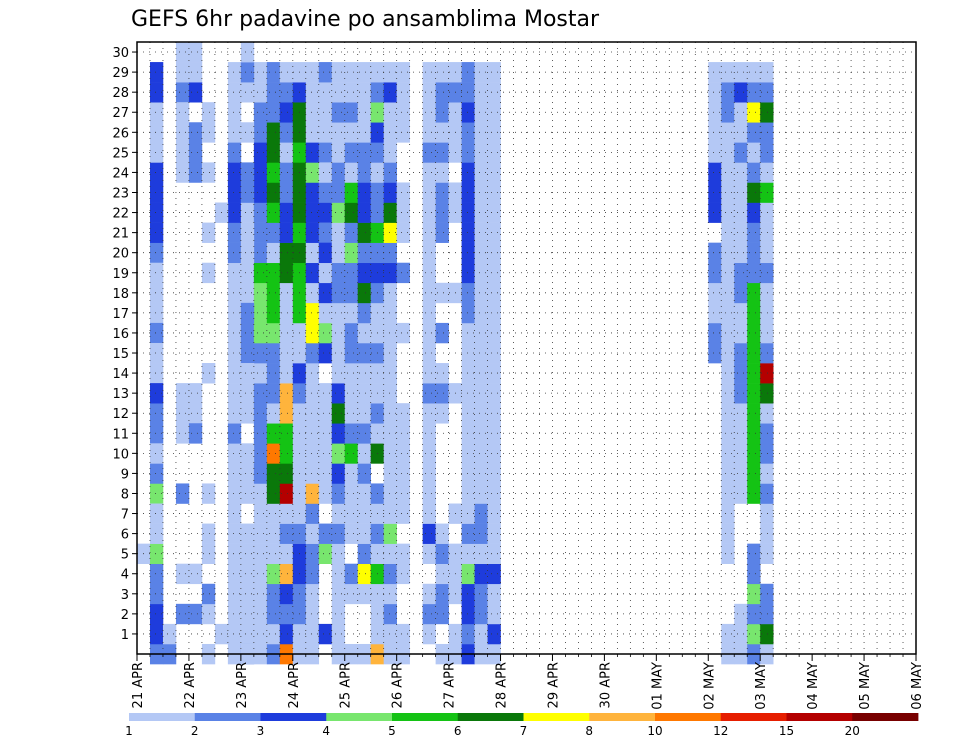 The height and width of the screenshot is (742, 960). What do you see at coordinates (120, 234) in the screenshot?
I see `y-tick-label: 21` at bounding box center [120, 234].